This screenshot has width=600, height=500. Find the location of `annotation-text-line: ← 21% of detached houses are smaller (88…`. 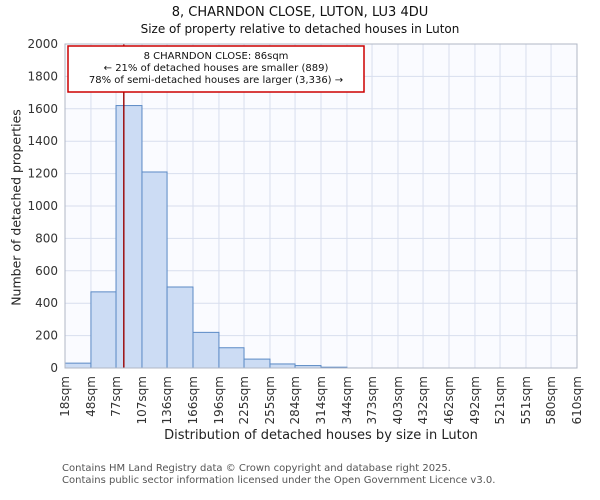

annotation-text-line: ← 21% of detached houses are smaller (88… is located at coordinates (216, 68).